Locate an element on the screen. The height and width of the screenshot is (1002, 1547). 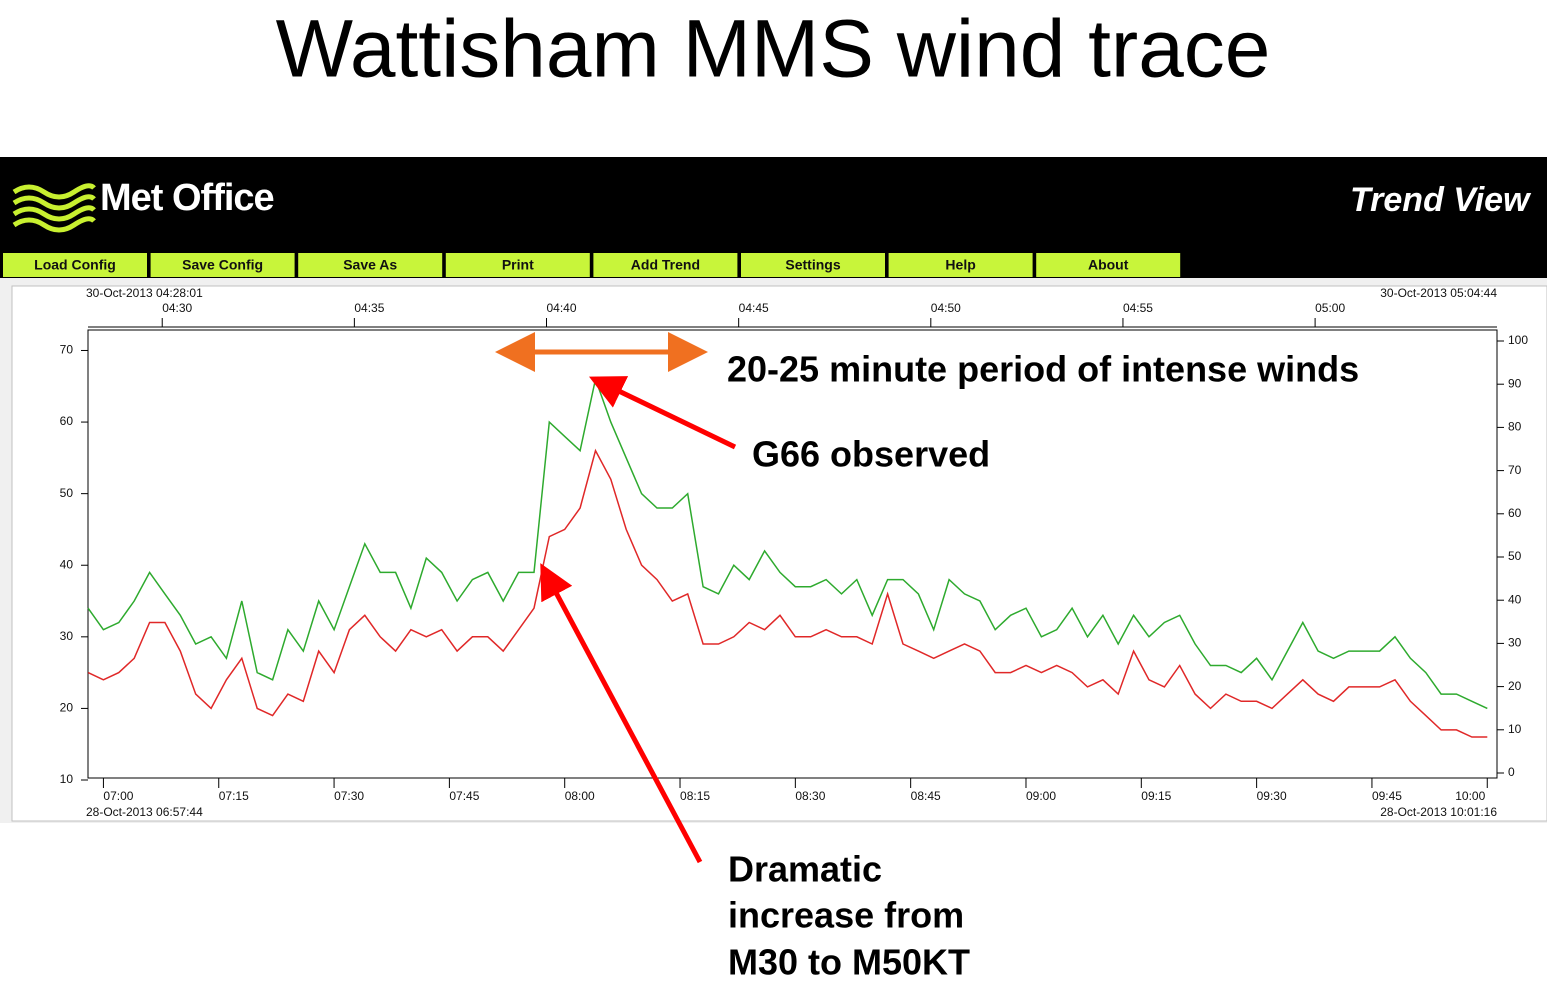
annotation: 20-25 minute period of intense winds is located at coordinates (1043, 369).